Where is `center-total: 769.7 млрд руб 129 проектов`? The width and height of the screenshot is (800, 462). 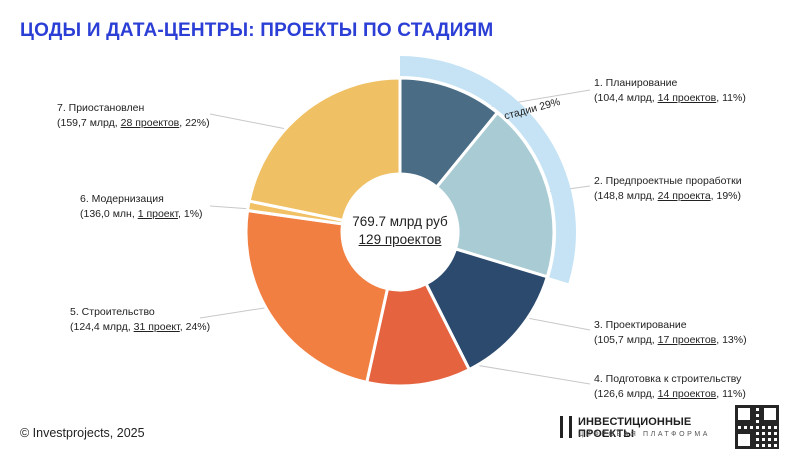
center-total: 769.7 млрд руб 129 проектов is located at coordinates (400, 231).